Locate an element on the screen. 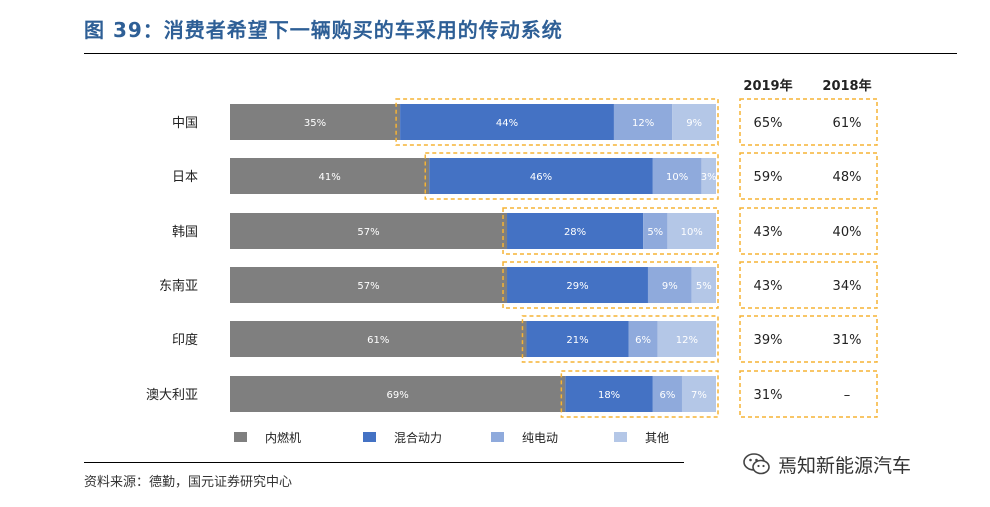 The height and width of the screenshot is (507, 990). data-label: 29% is located at coordinates (577, 286).